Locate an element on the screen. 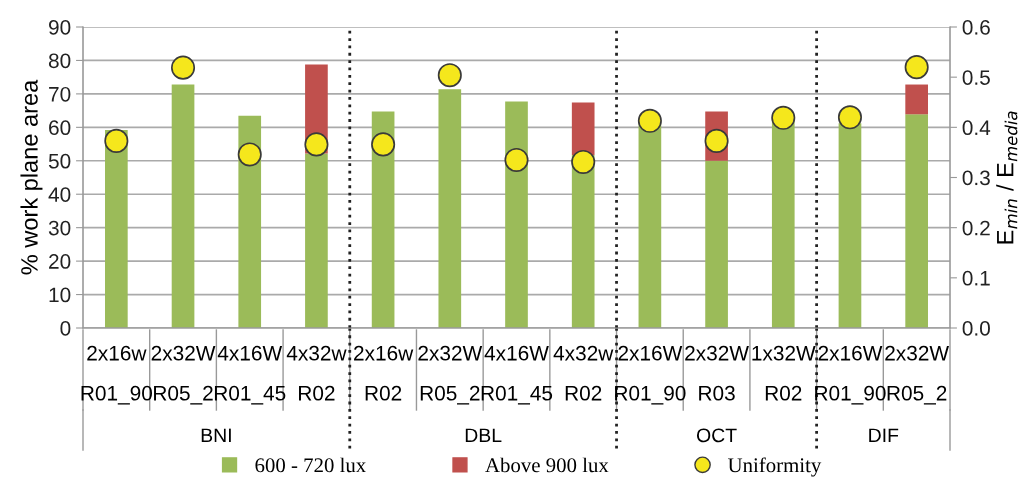 This screenshot has height=484, width=1030. y2-tick-label: 0.4 is located at coordinates (976, 128).